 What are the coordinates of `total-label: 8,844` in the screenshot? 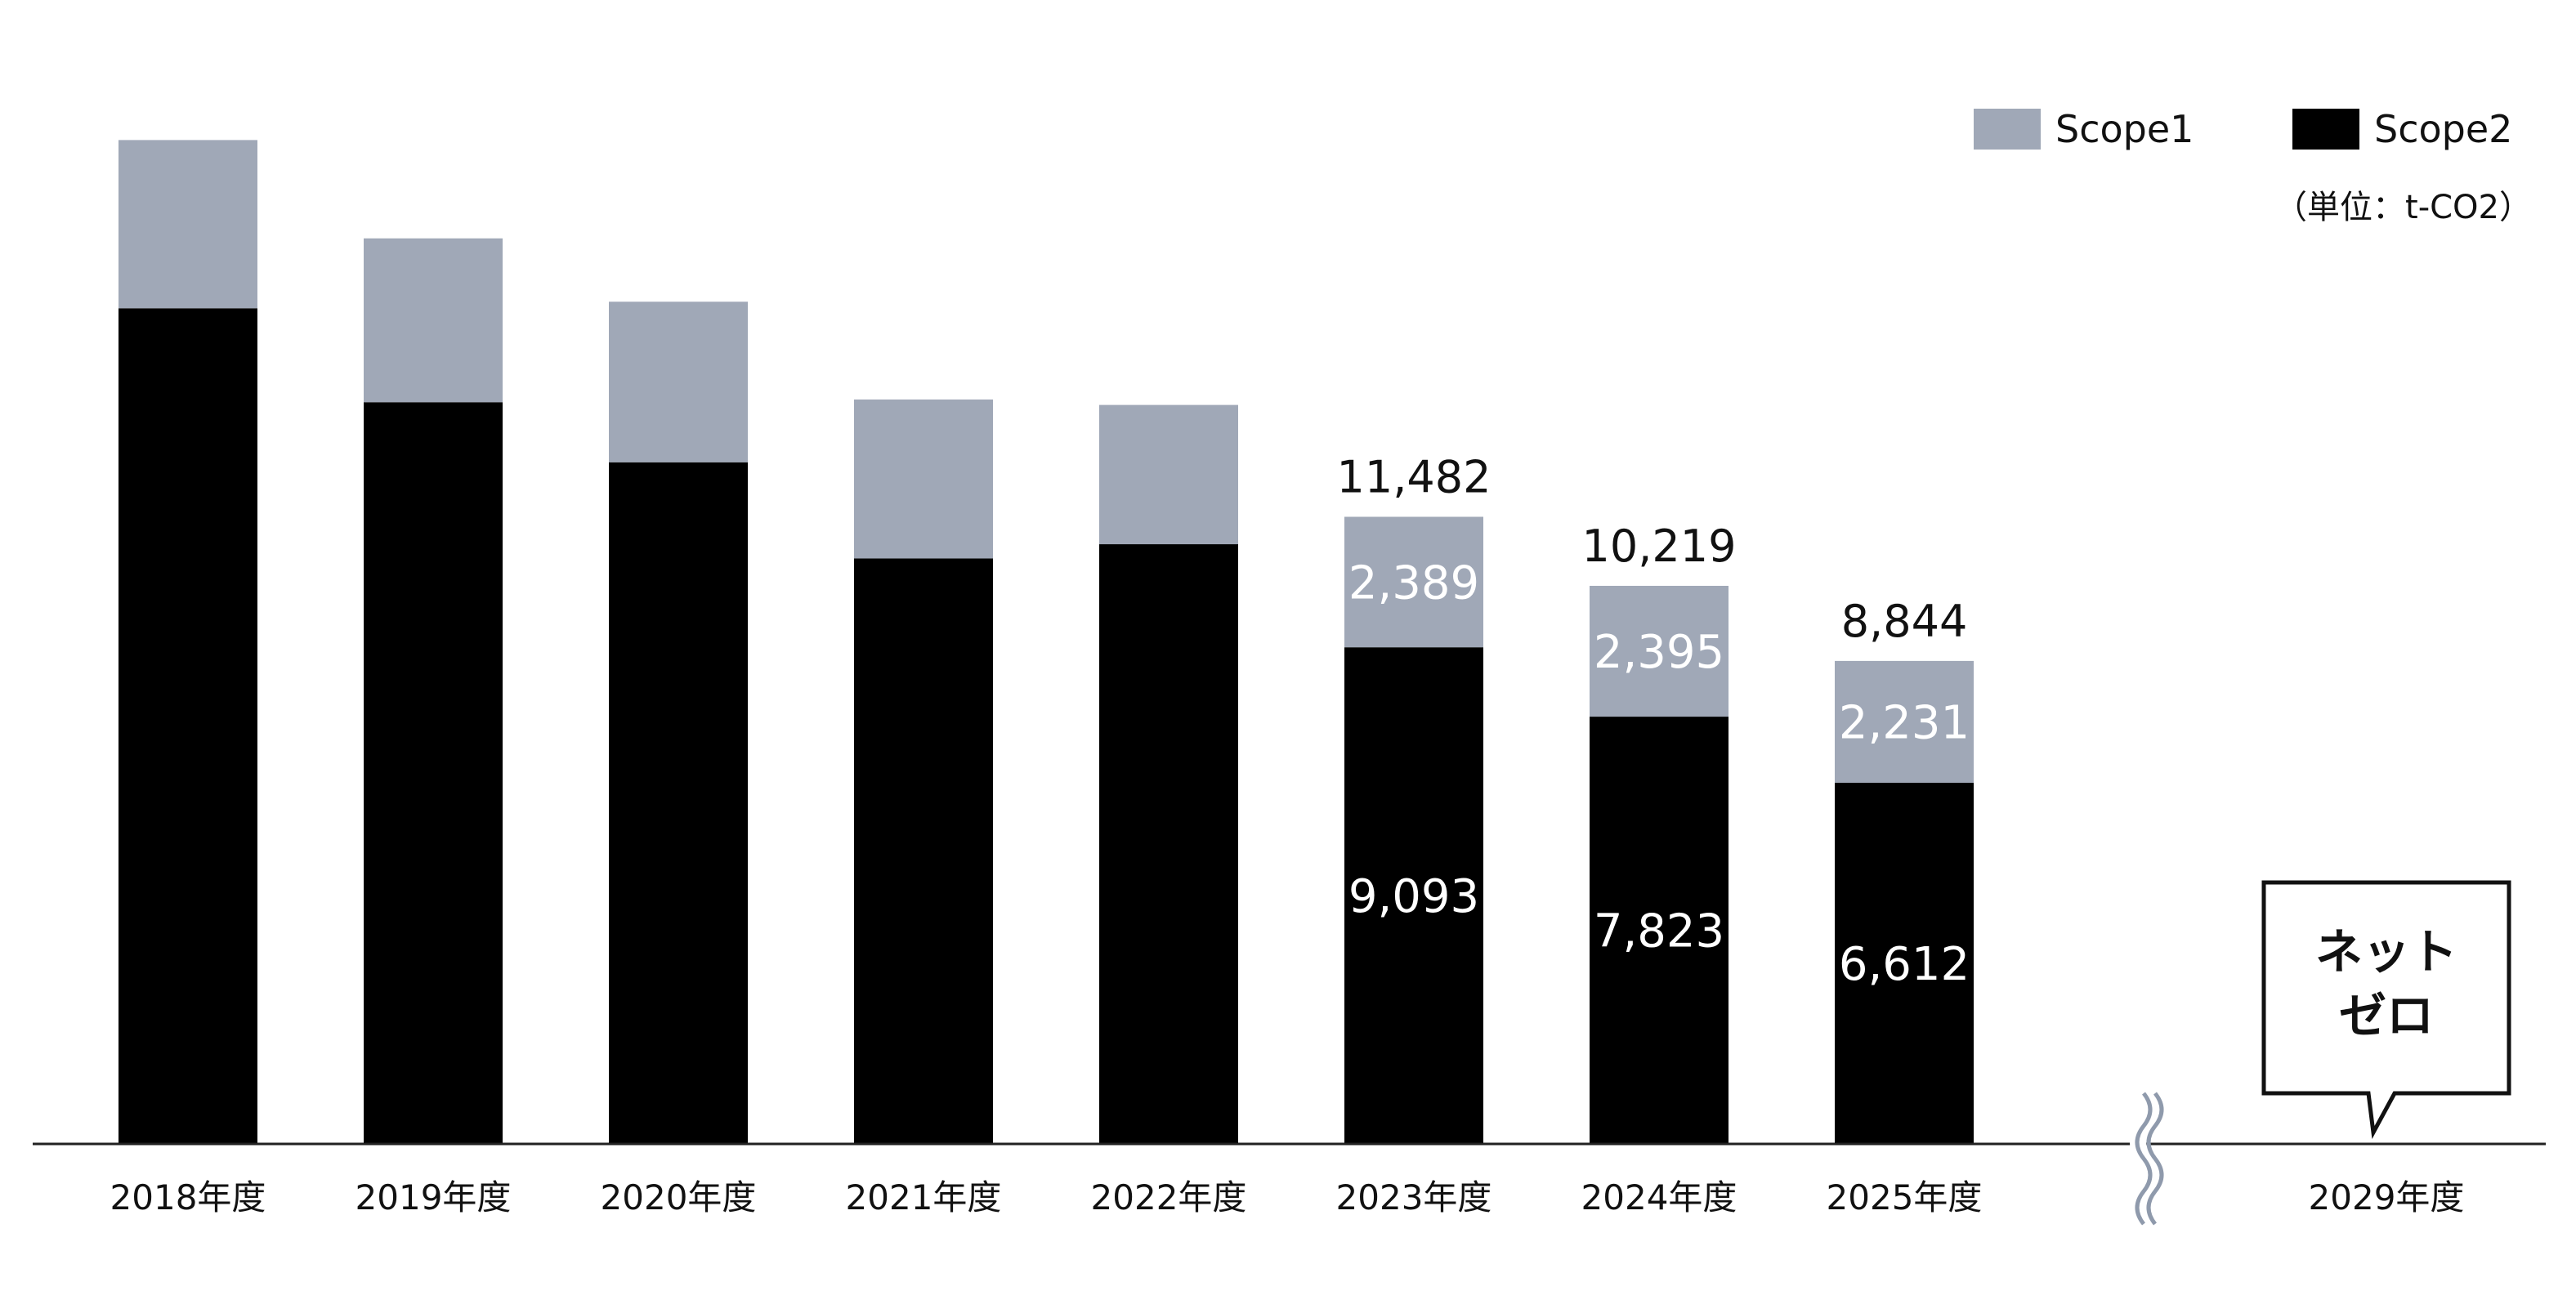 It's located at (1904, 621).